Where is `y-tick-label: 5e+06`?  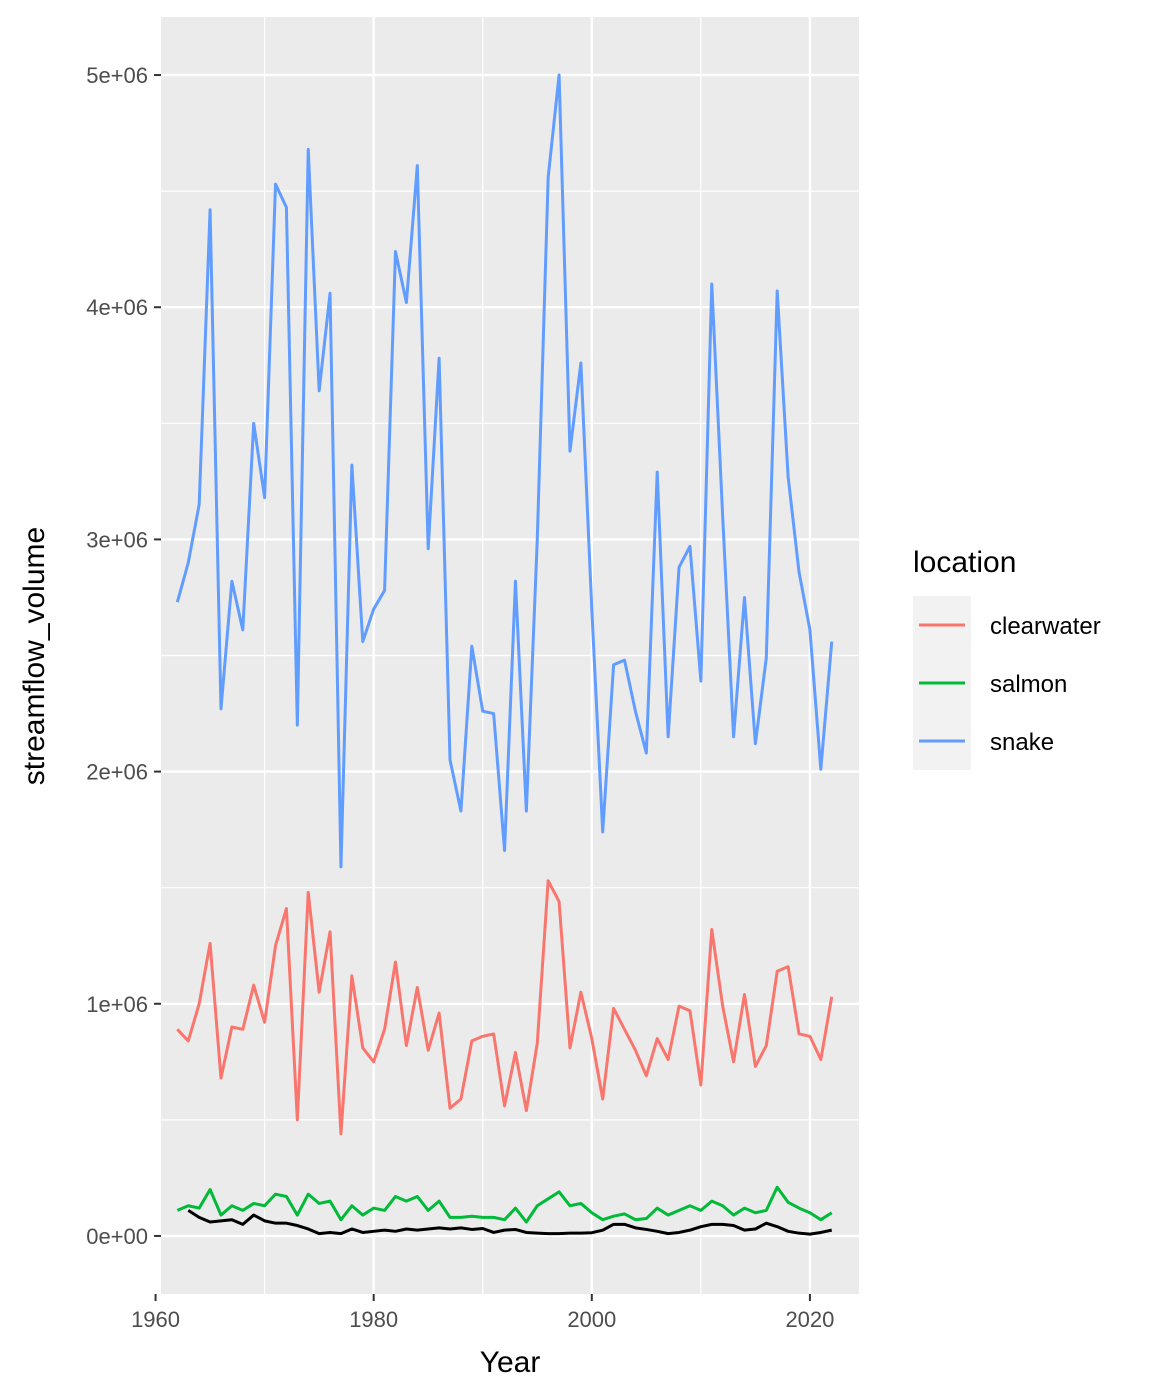
y-tick-label: 5e+06 is located at coordinates (117, 75).